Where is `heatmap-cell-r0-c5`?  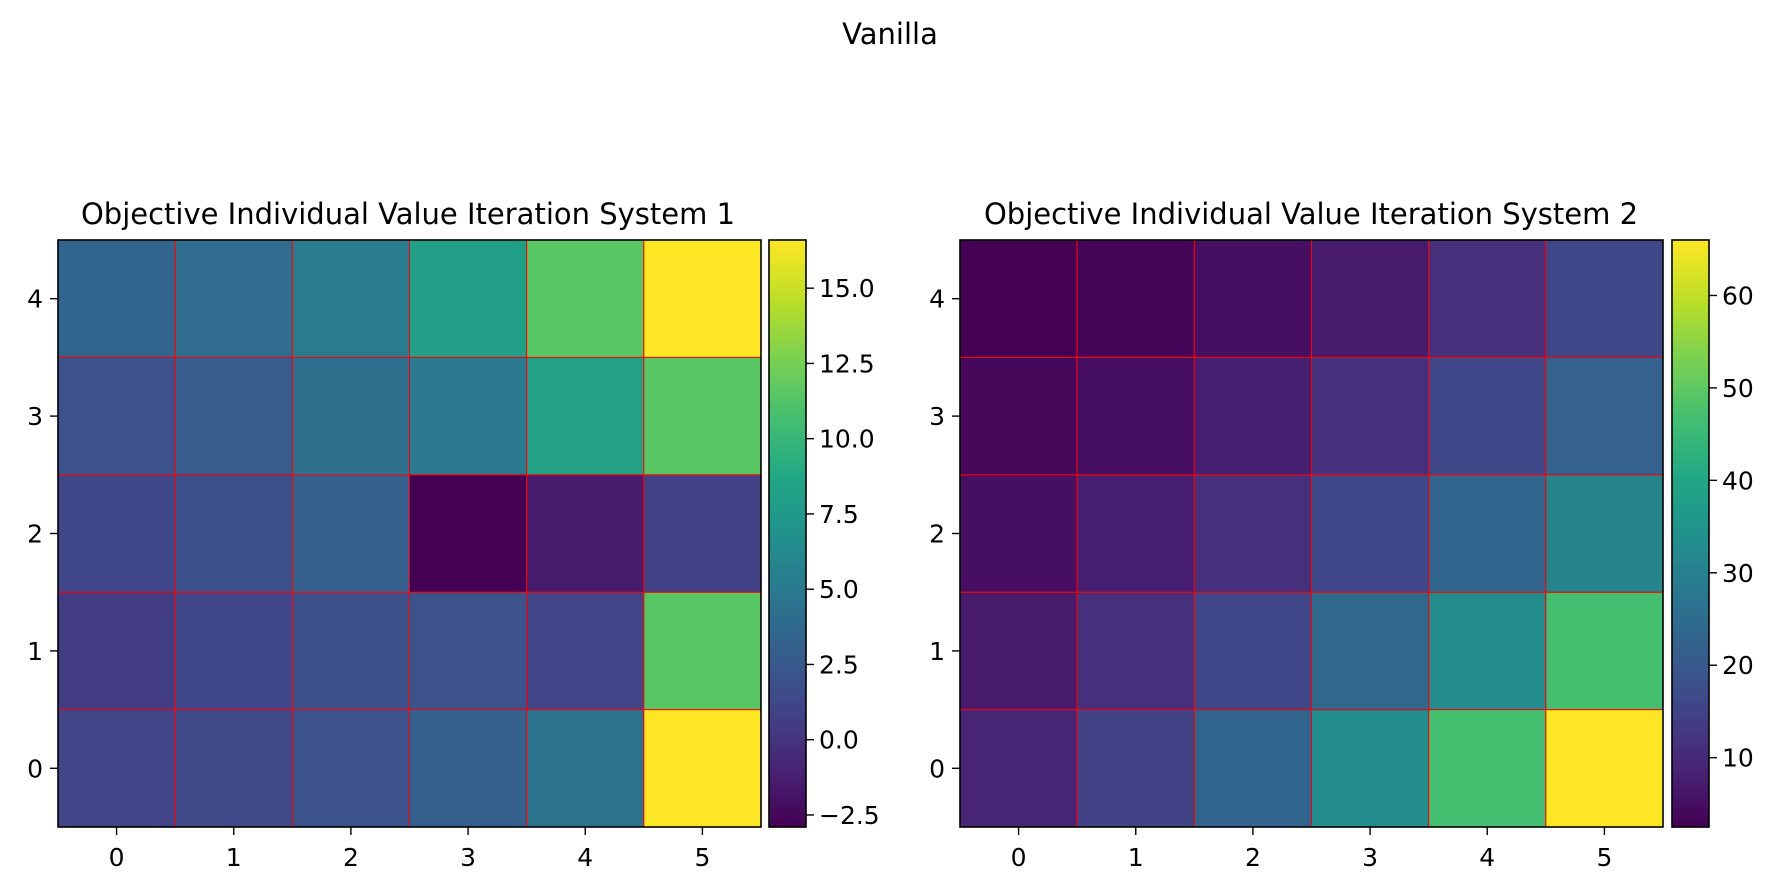
heatmap-cell-r0-c5 is located at coordinates (702, 768).